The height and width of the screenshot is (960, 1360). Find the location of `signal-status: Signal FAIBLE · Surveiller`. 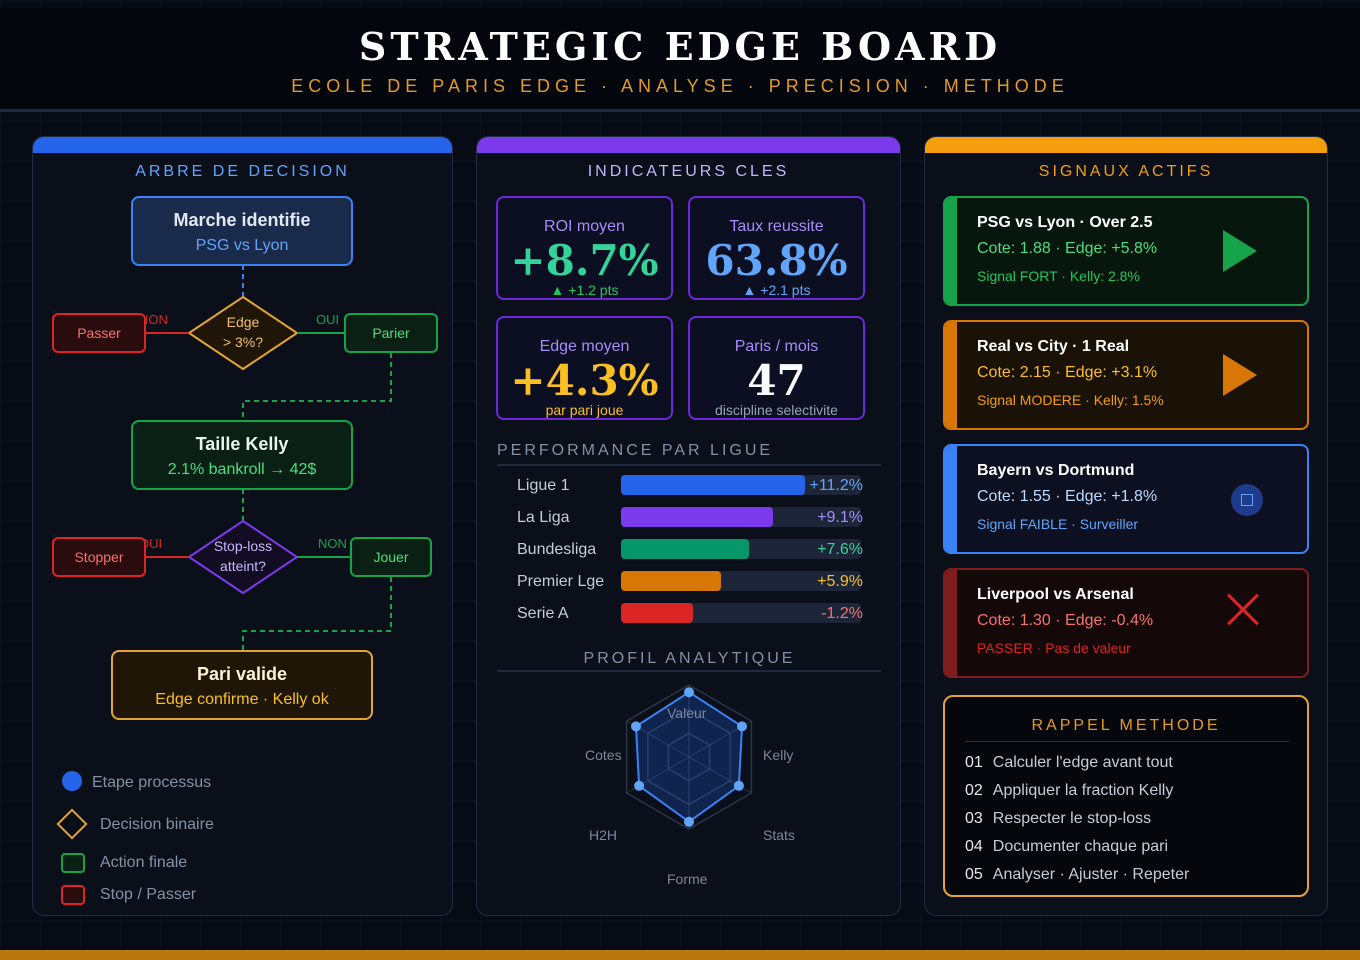

signal-status: Signal FAIBLE · Surveiller is located at coordinates (1058, 524).